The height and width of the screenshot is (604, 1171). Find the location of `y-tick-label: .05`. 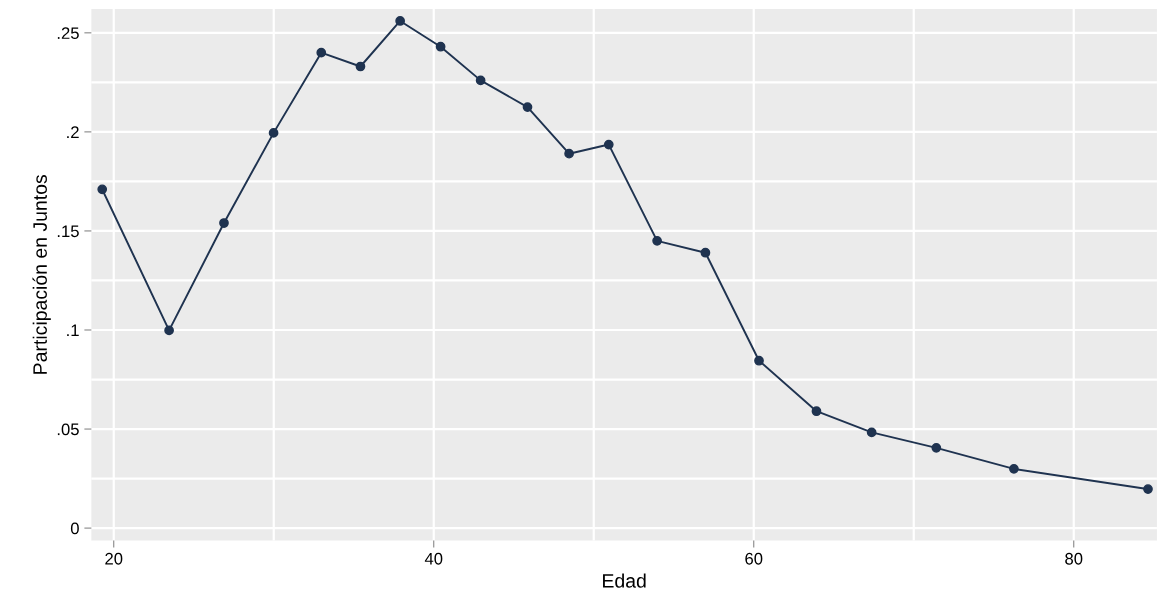

y-tick-label: .05 is located at coordinates (68, 429).